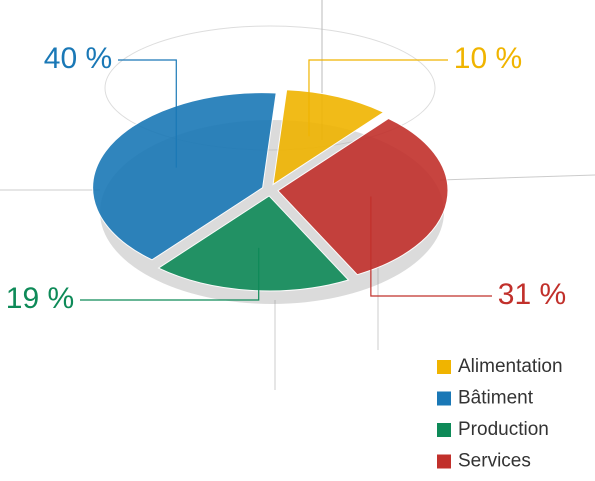  I want to click on value-label: 40 %, so click(78, 58).